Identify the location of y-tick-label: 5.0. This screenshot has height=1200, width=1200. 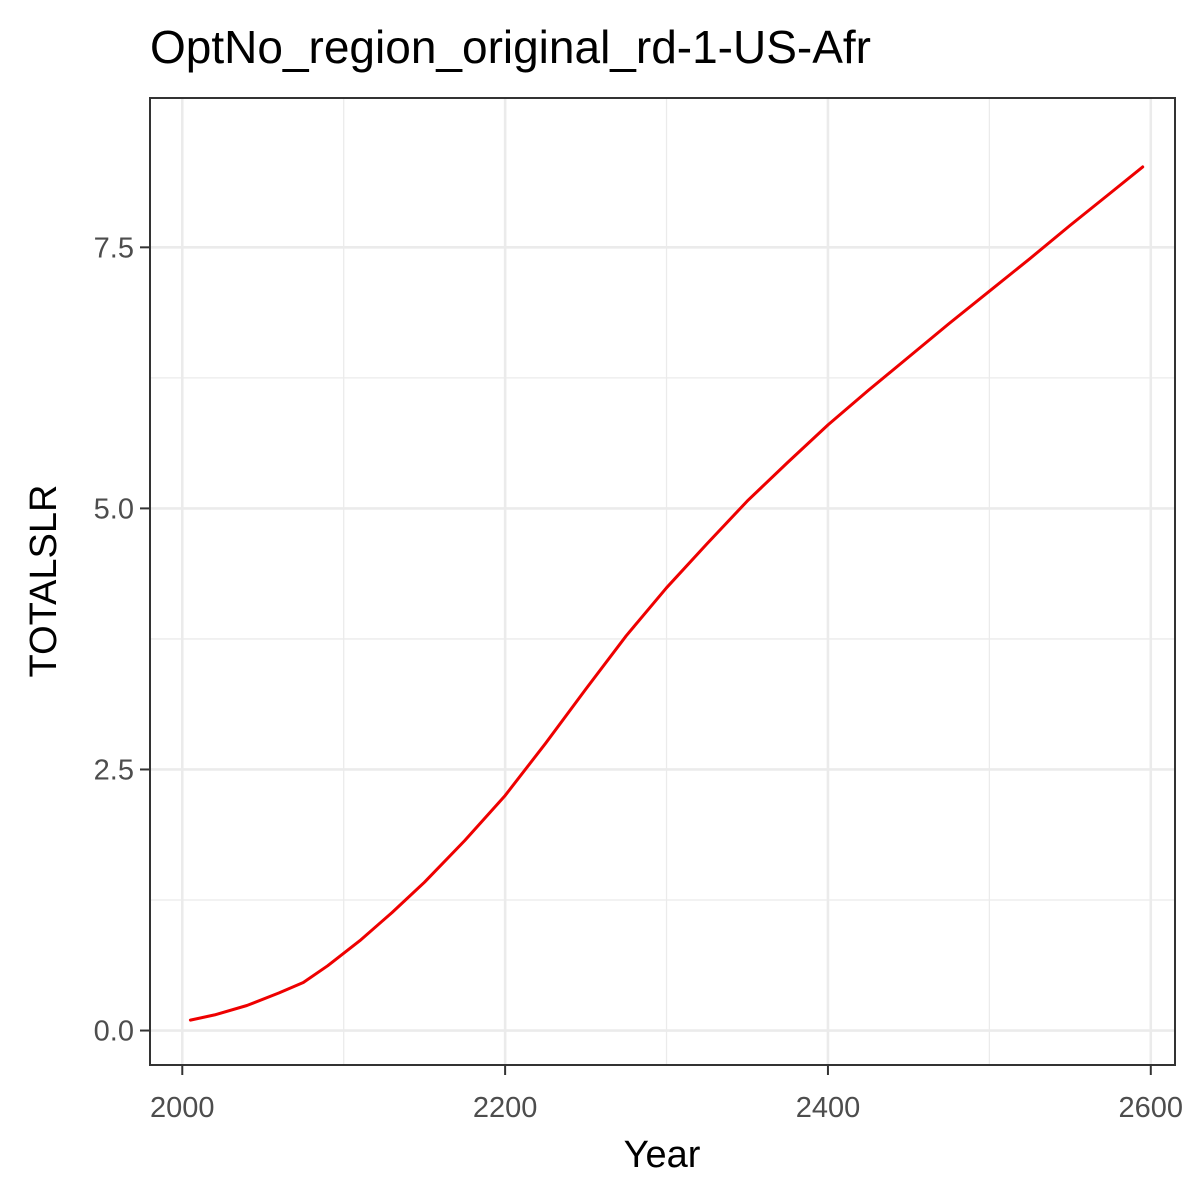
(114, 509).